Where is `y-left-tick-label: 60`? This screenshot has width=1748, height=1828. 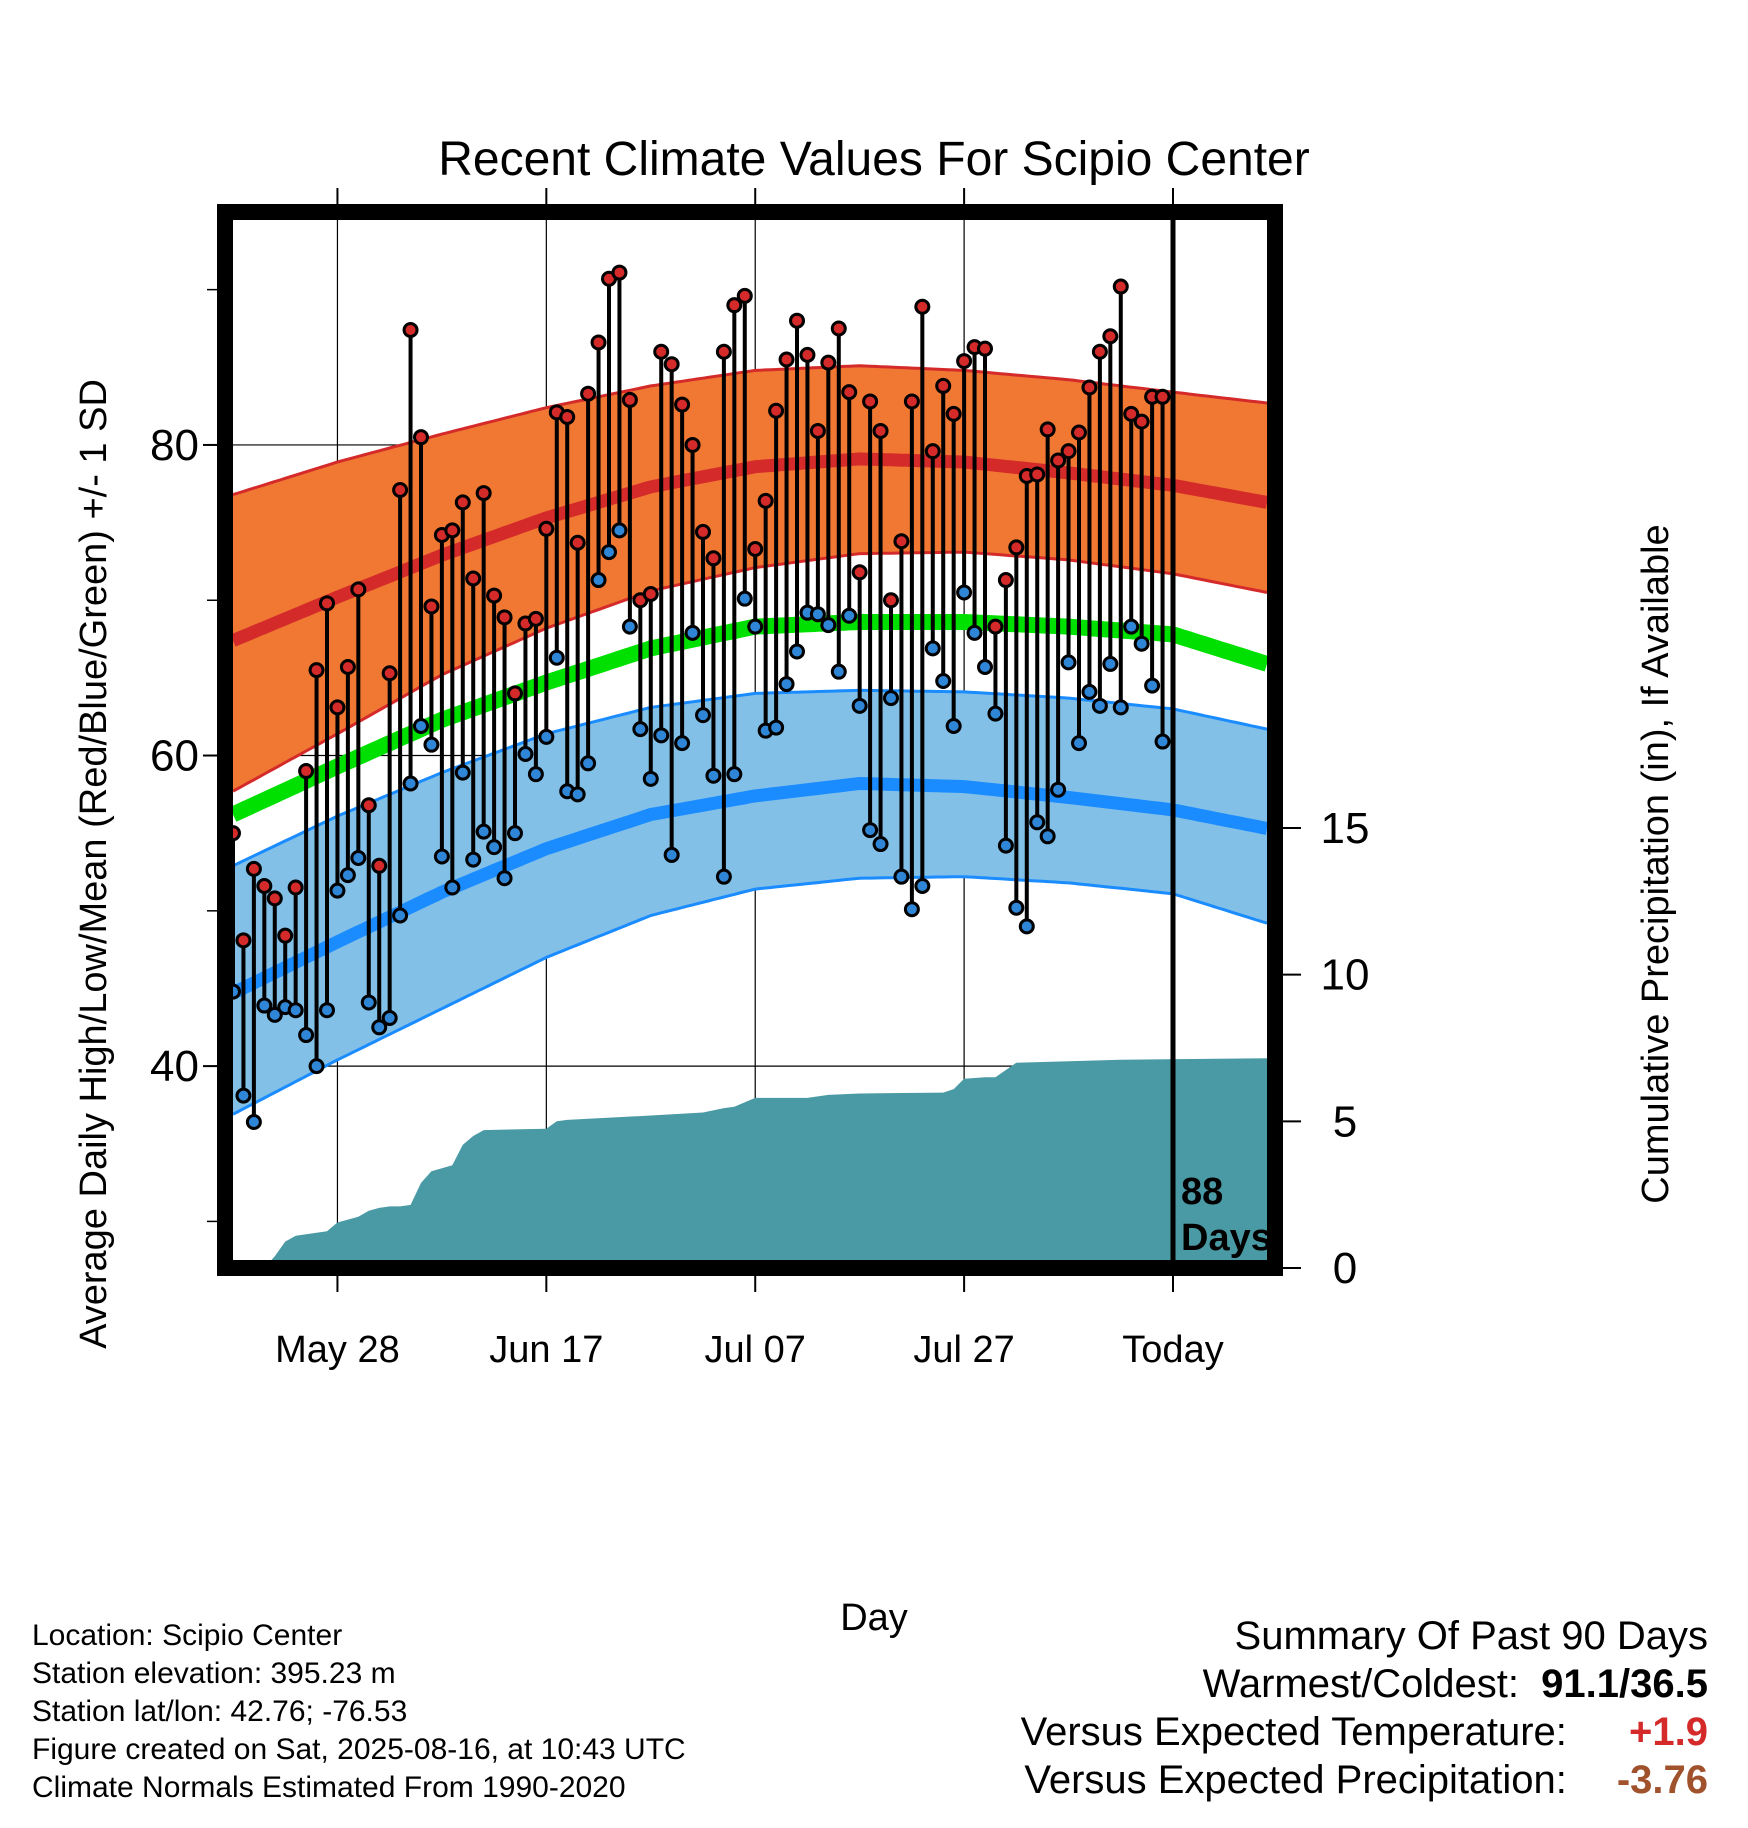
y-left-tick-label: 60 is located at coordinates (174, 756).